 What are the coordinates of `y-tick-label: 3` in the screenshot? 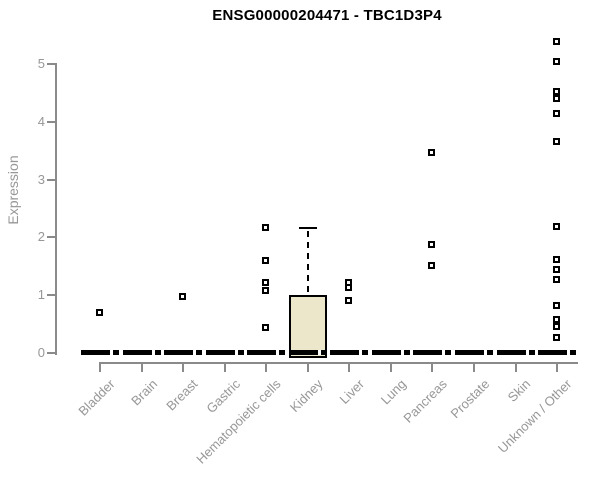 It's located at (41, 179).